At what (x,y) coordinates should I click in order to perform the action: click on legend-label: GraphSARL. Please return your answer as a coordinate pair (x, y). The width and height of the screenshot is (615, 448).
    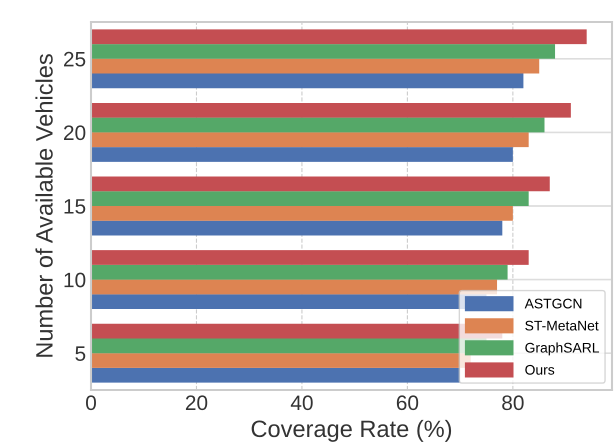
    Looking at the image, I should click on (562, 349).